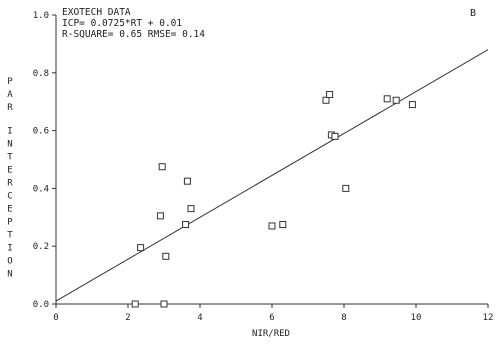 Image resolution: width=496 pixels, height=348 pixels. What do you see at coordinates (9, 261) in the screenshot?
I see `y-axis-label-char: O` at bounding box center [9, 261].